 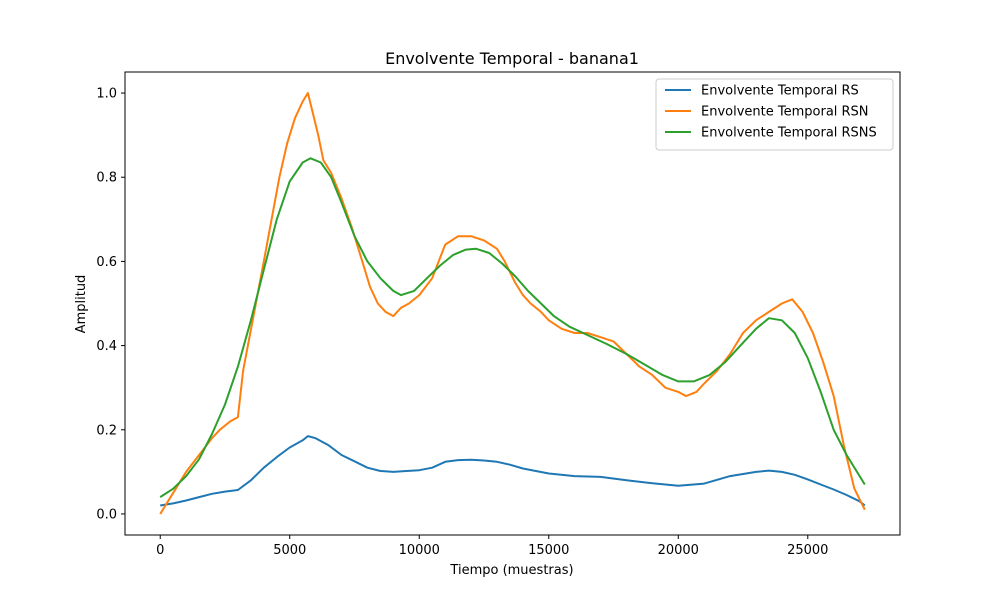 I want to click on y-tick-label: 0.4, so click(x=106, y=346).